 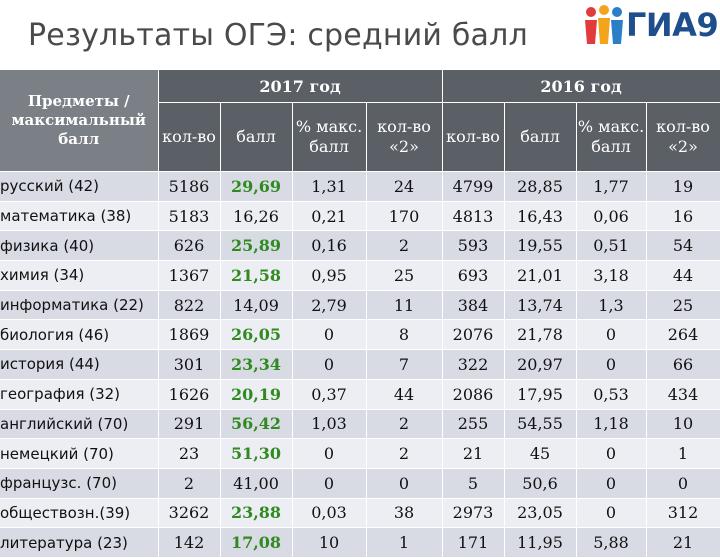 What do you see at coordinates (473, 483) in the screenshot?
I see `value-cell: 5` at bounding box center [473, 483].